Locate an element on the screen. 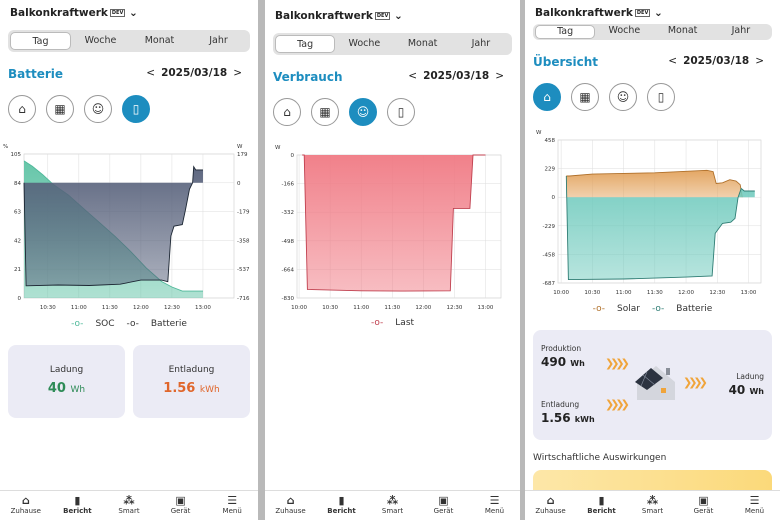 The image size is (780, 520). y-tick-label: -664 is located at coordinates (288, 270).